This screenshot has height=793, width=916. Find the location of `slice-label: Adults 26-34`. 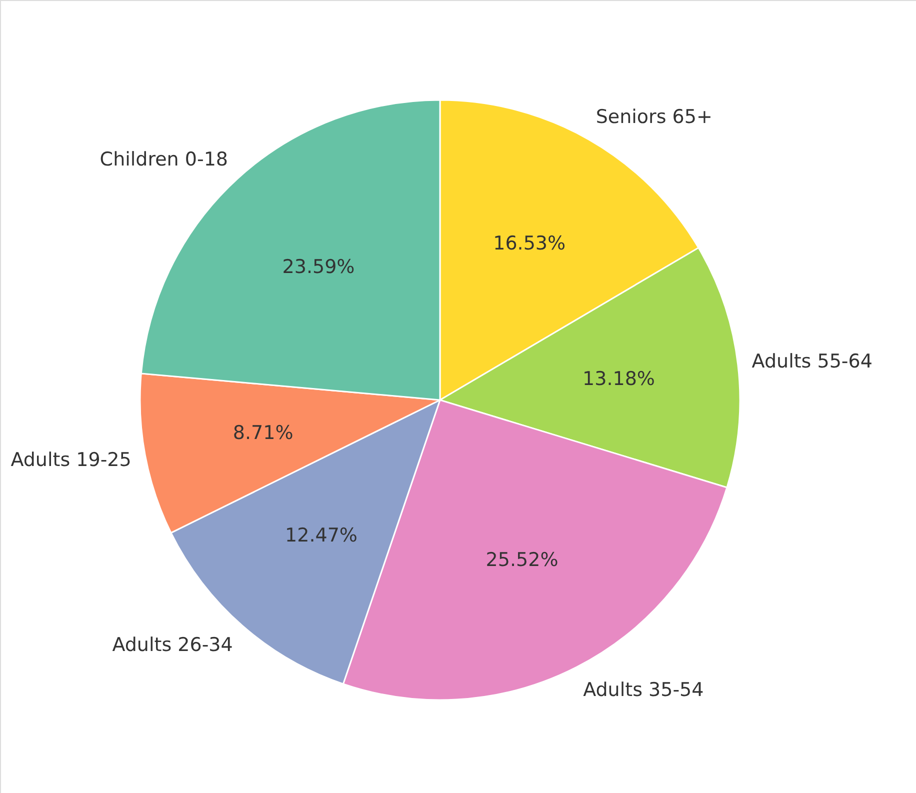

slice-label: Adults 26-34 is located at coordinates (172, 645).